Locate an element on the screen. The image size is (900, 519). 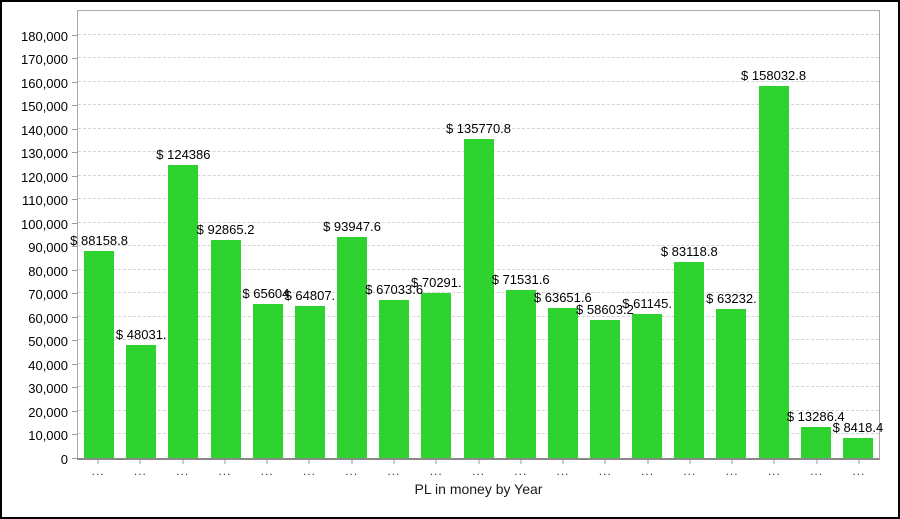
bar-value-label: $ 58603.2 is located at coordinates (605, 310).